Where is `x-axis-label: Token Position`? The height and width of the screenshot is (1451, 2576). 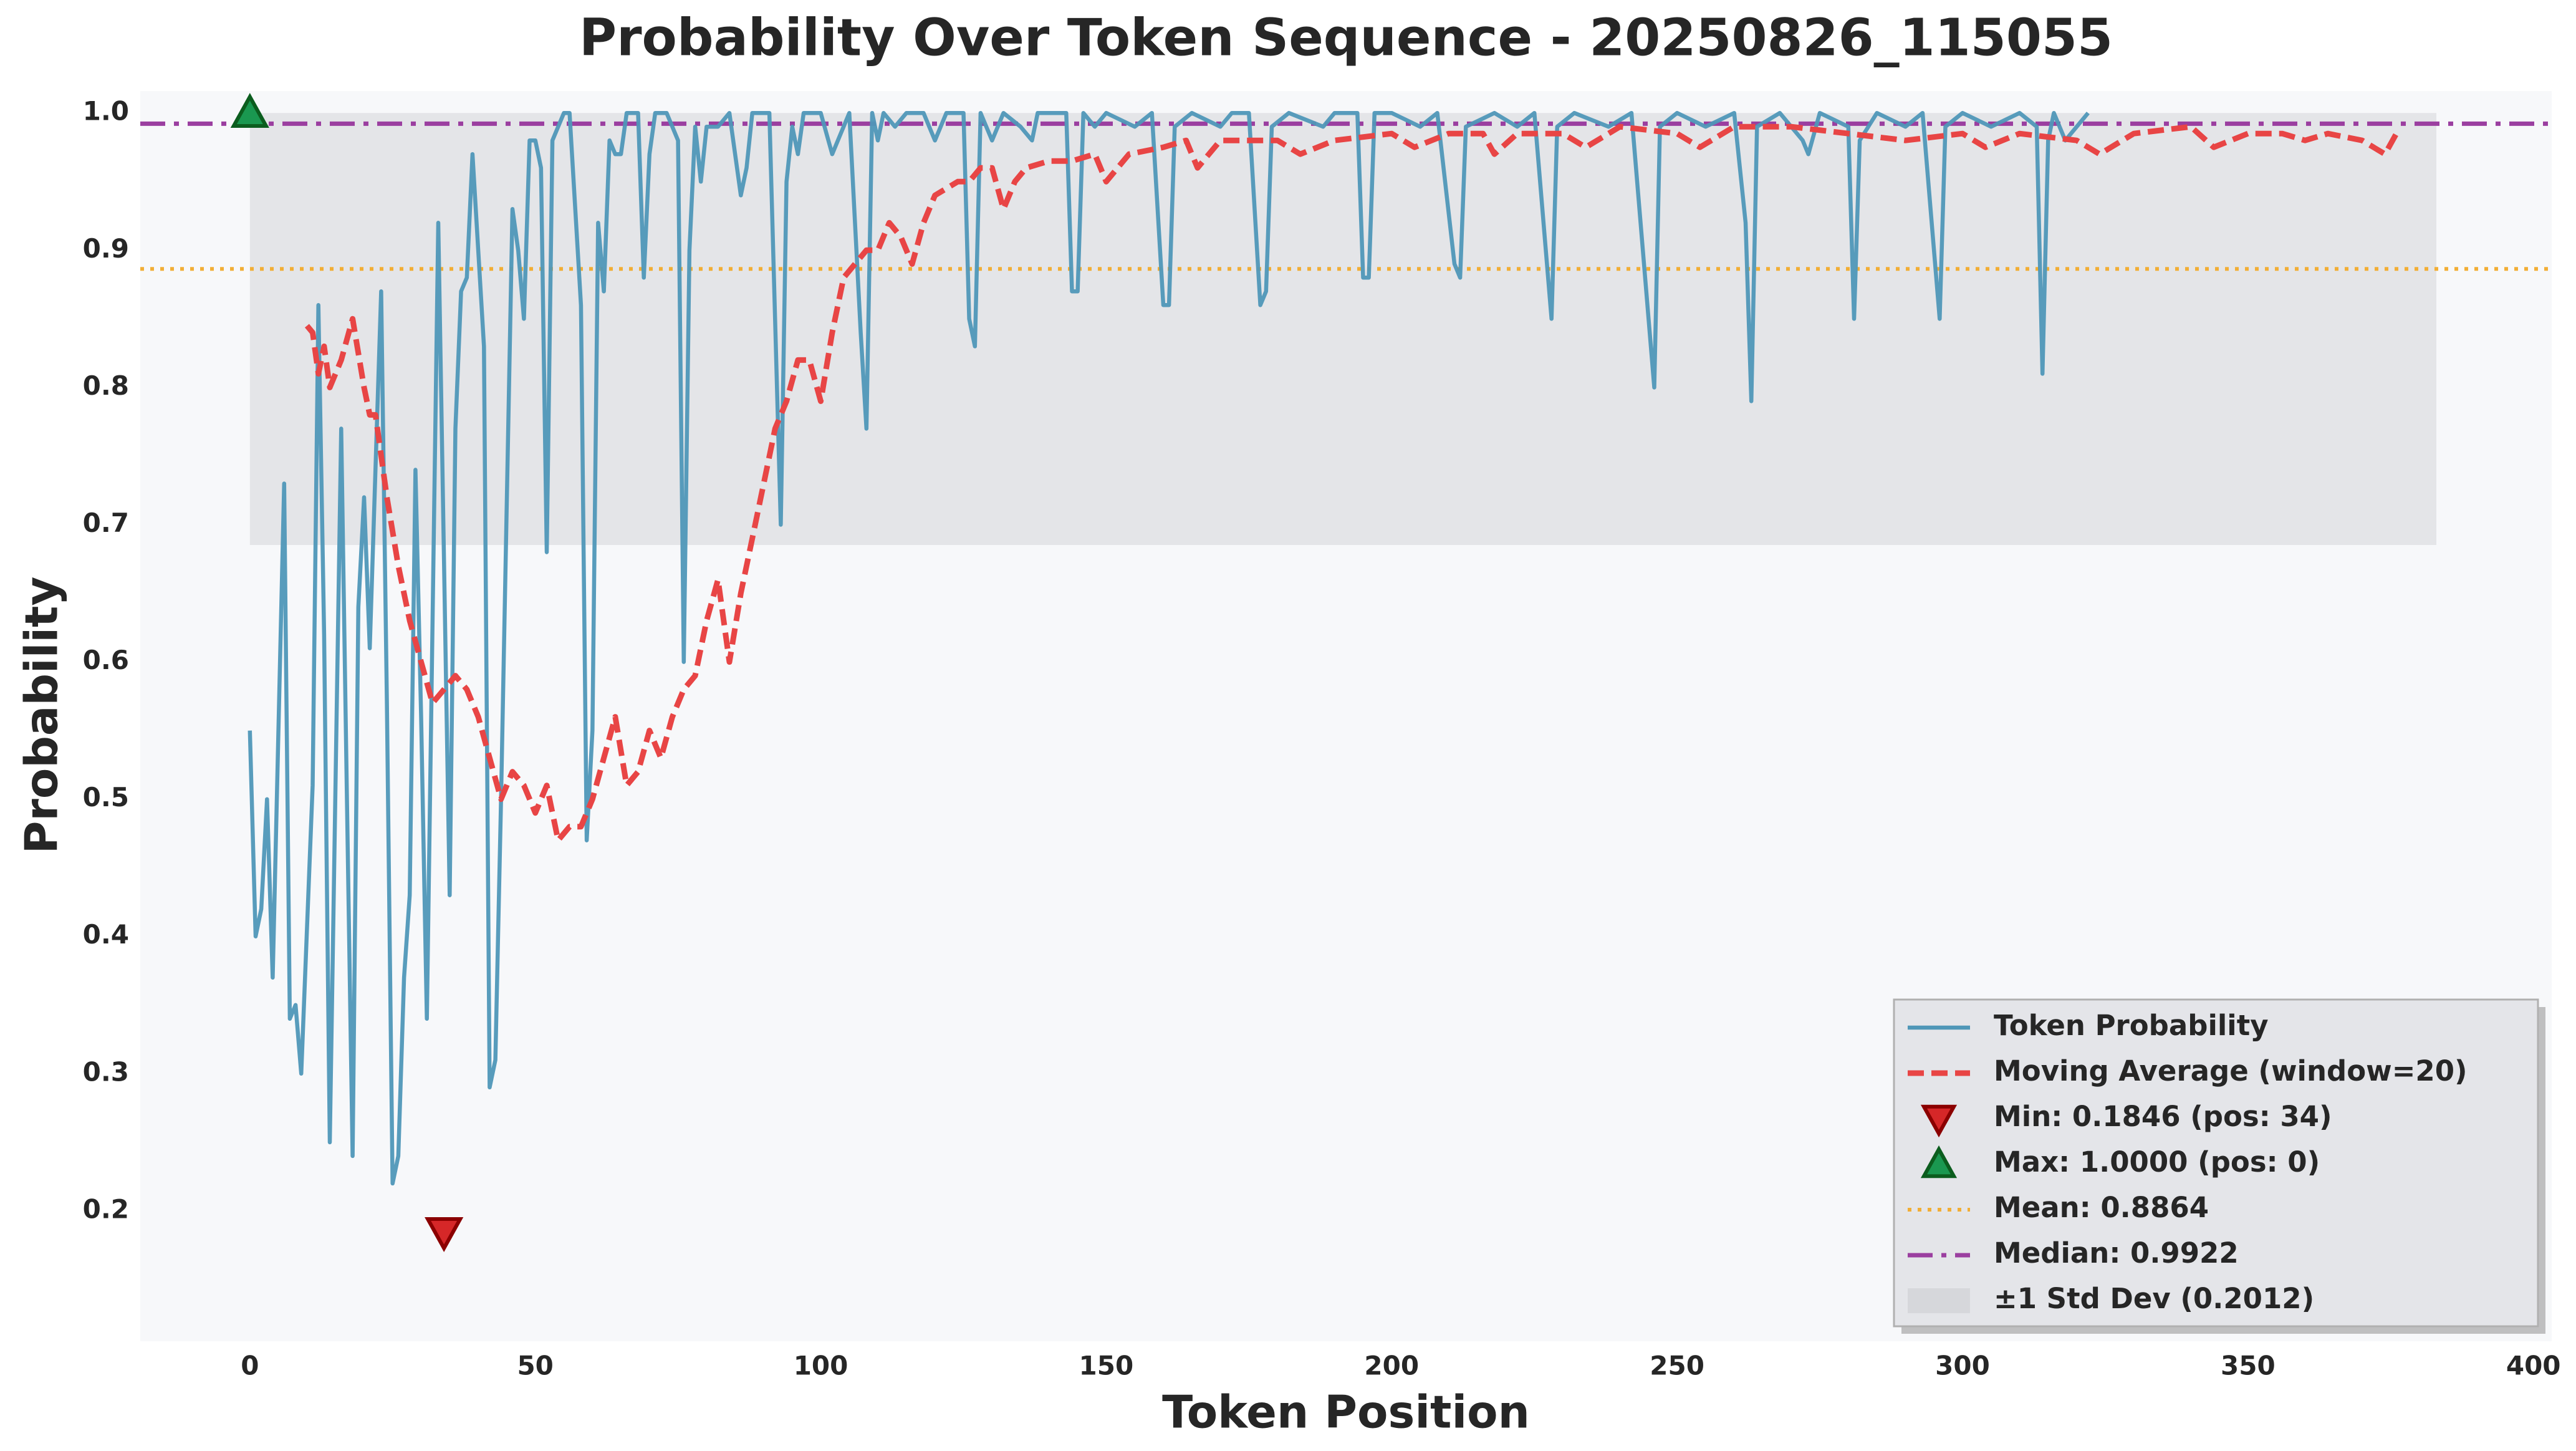 x-axis-label: Token Position is located at coordinates (1346, 1412).